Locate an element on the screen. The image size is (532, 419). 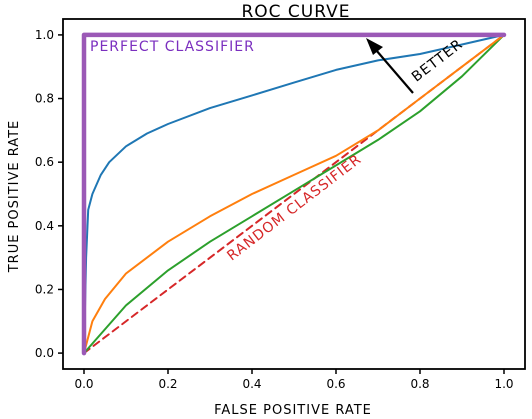
x-tick-label: 0.0 is located at coordinates (83, 384).